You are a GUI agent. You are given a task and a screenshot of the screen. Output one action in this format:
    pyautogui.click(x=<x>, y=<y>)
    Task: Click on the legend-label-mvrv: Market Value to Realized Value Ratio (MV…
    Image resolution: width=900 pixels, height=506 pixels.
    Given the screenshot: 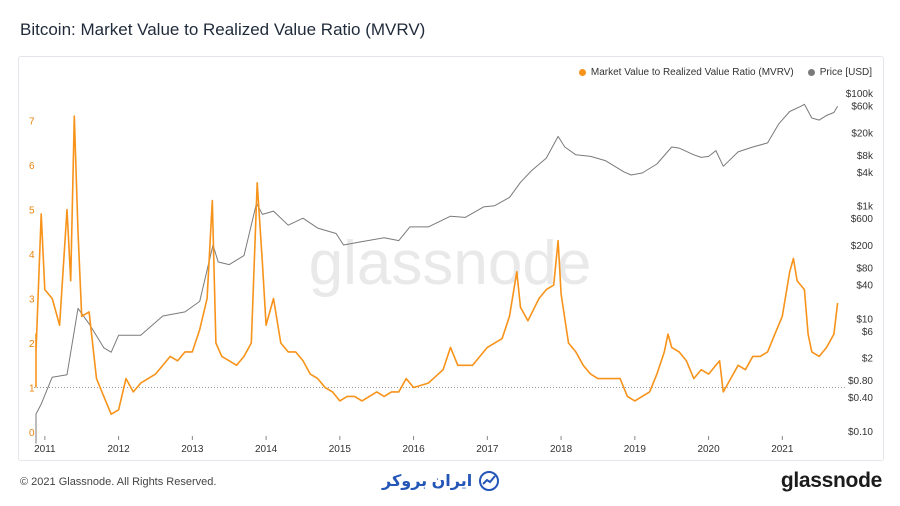 What is the action you would take?
    pyautogui.click(x=692, y=72)
    